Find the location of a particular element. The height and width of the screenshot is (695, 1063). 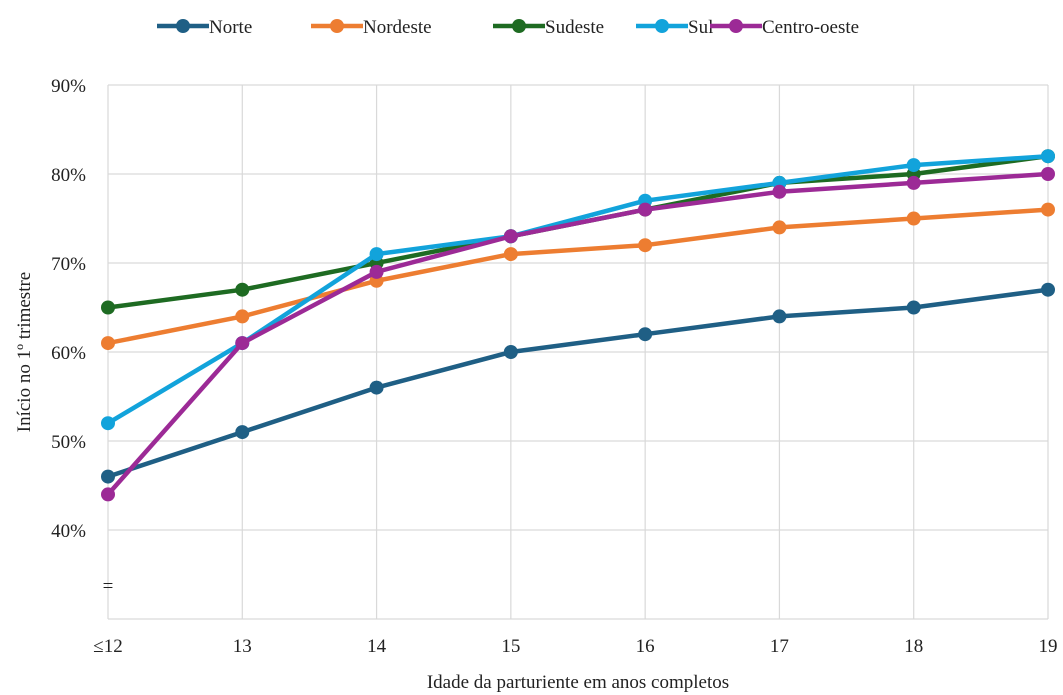

y-axis-ticks: 40% 50% 60% 70% 80% 90% is located at coordinates (68, 309).